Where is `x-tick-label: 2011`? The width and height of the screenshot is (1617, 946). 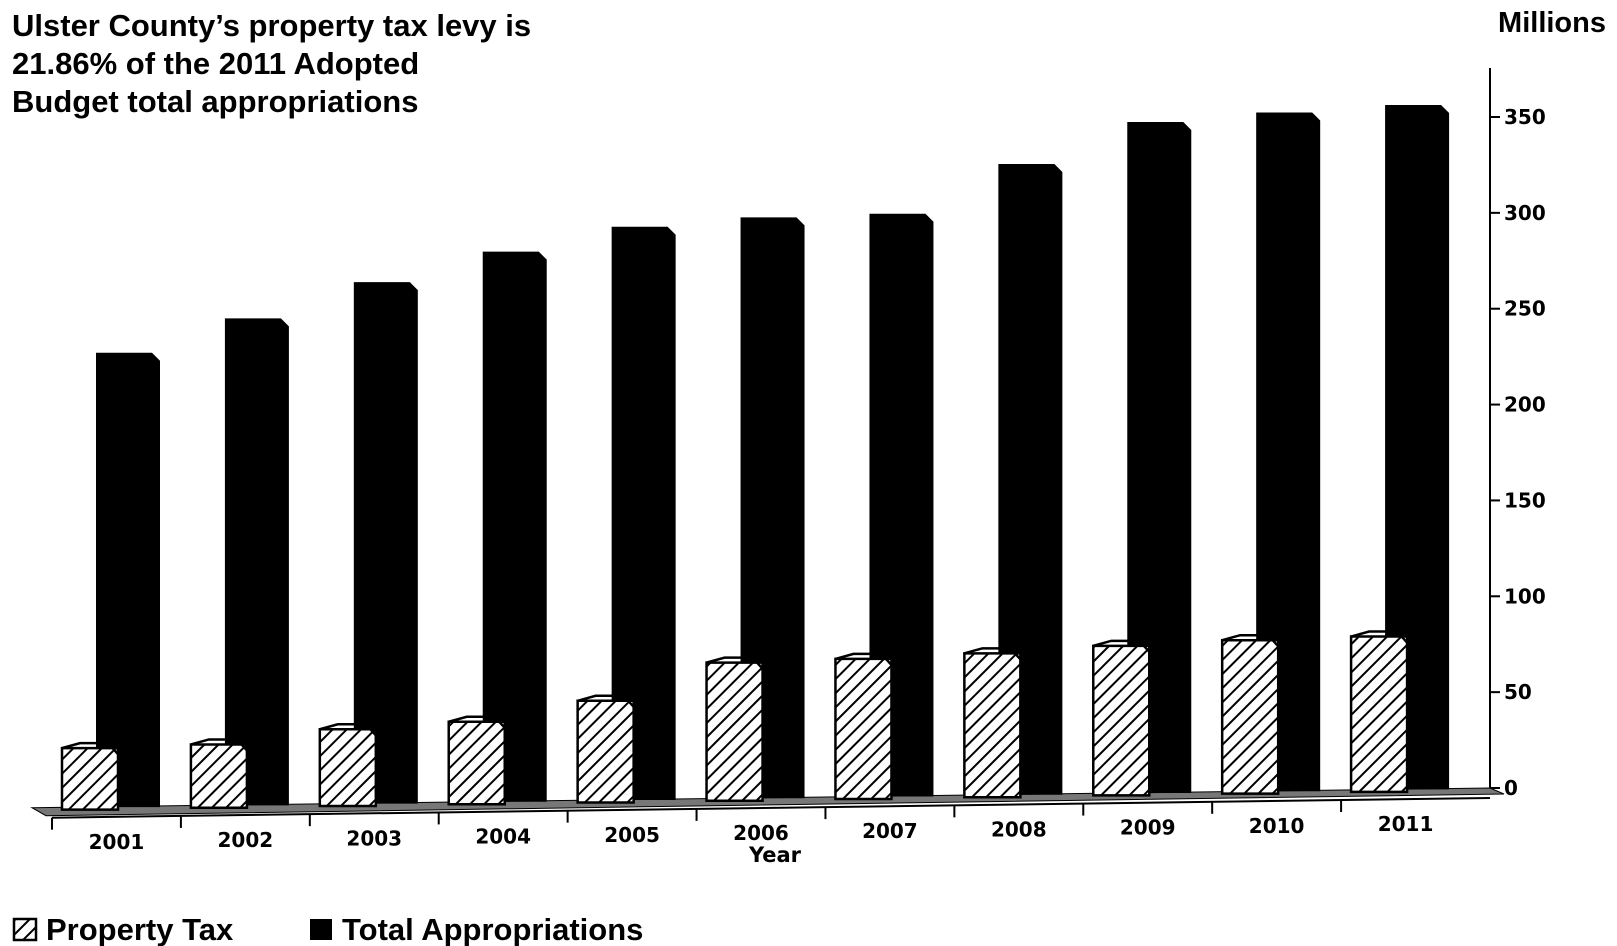
x-tick-label: 2011 is located at coordinates (1406, 824).